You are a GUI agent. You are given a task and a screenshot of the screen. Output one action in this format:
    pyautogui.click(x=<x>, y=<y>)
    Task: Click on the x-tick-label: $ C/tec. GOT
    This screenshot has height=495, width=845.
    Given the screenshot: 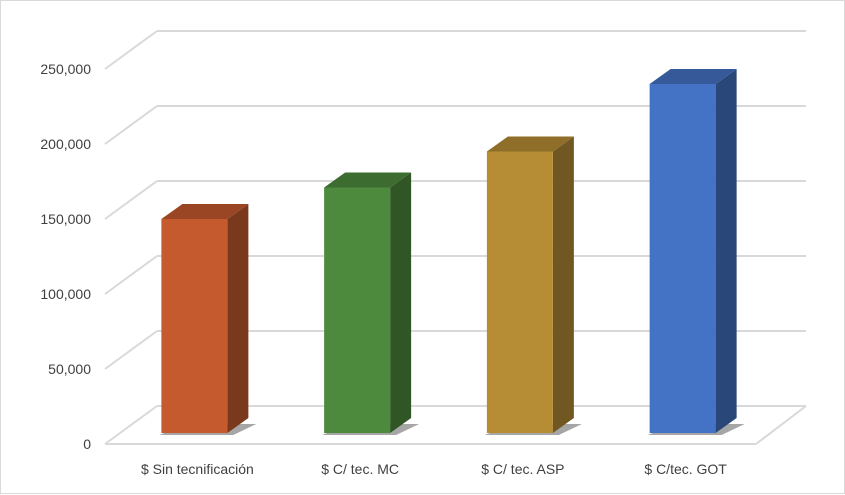 What is the action you would take?
    pyautogui.click(x=685, y=469)
    